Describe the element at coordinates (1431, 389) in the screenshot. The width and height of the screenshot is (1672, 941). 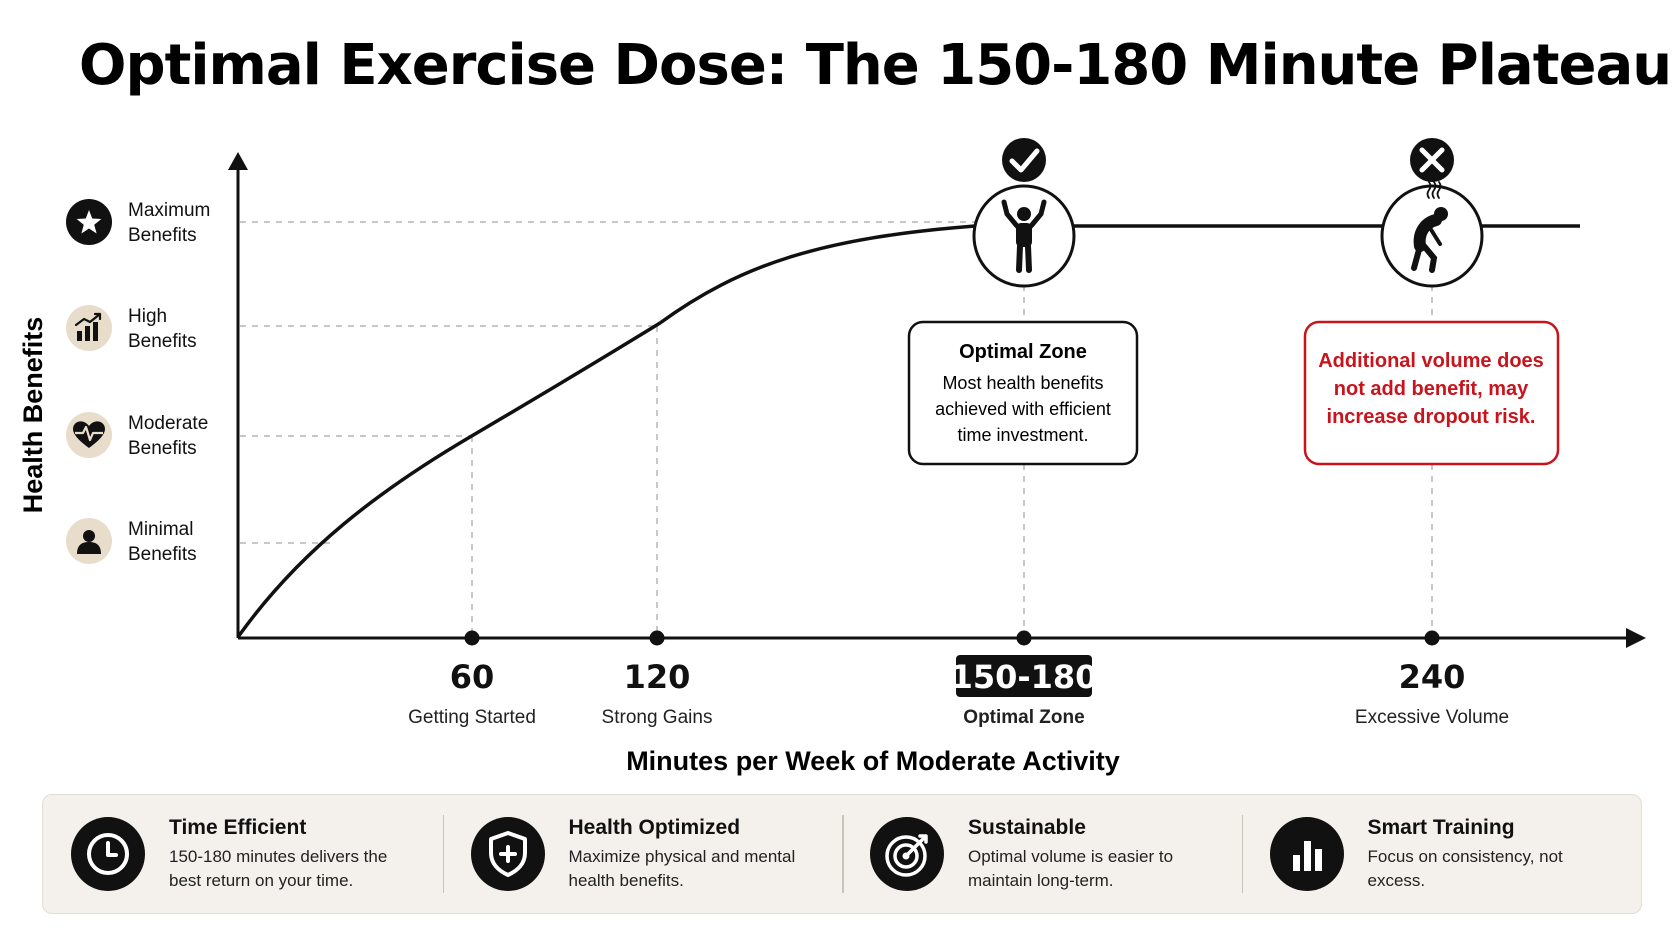
I see `excessive-line-2: not add benefit, may` at that location.